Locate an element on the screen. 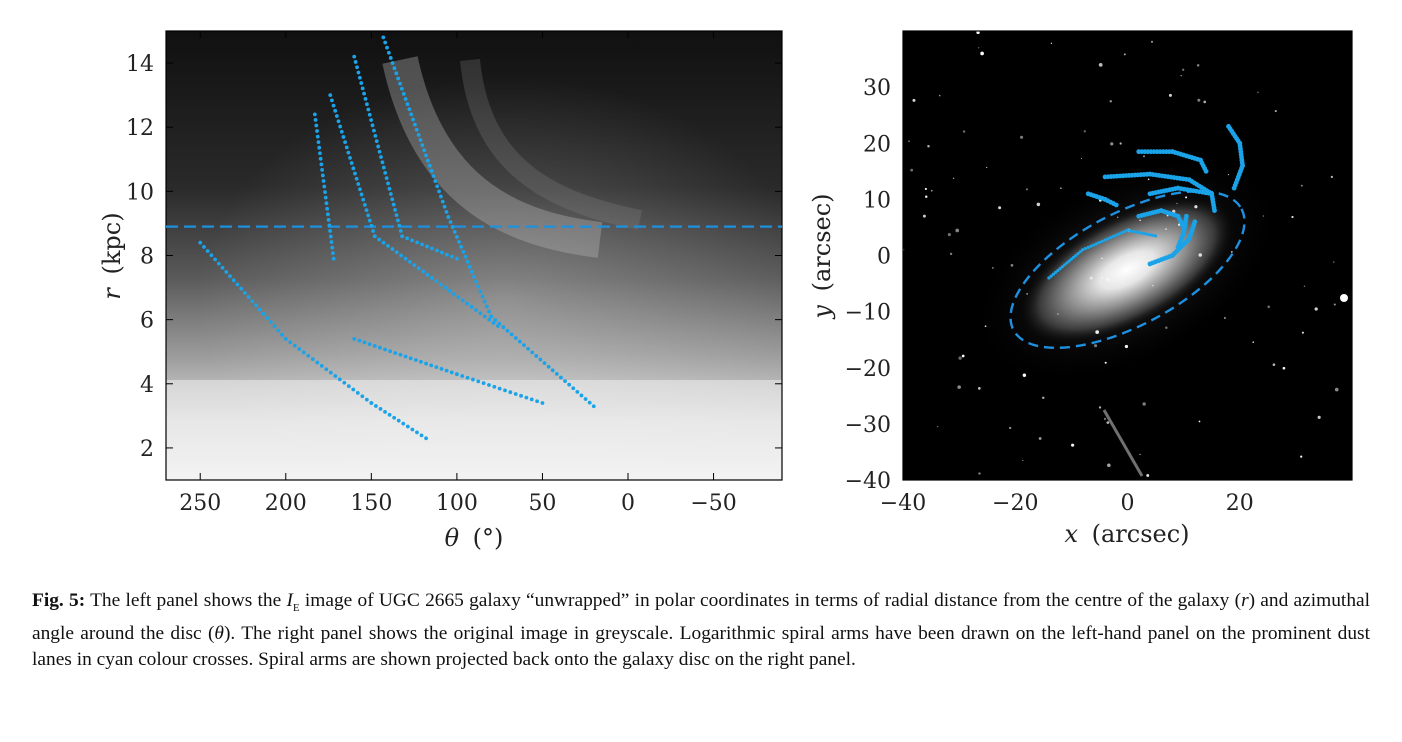 The image size is (1402, 742). right-ytick-label: 30 is located at coordinates (877, 88).